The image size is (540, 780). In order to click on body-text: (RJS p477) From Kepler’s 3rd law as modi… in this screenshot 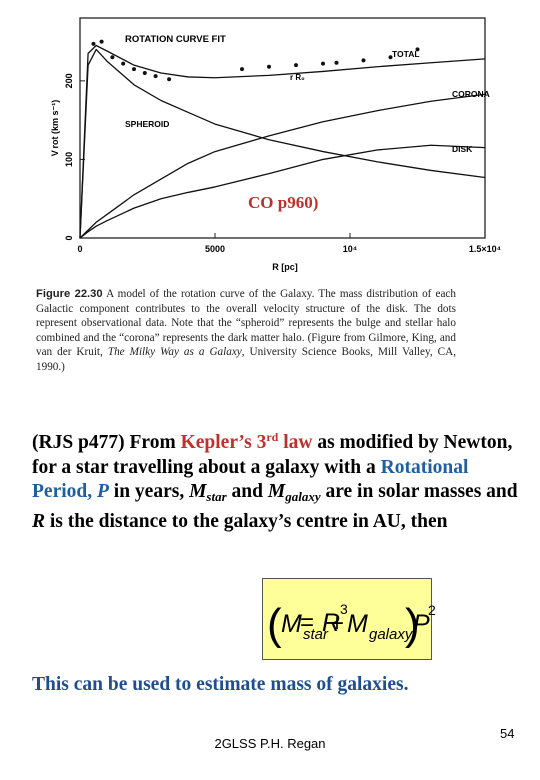, I will do `click(277, 479)`.